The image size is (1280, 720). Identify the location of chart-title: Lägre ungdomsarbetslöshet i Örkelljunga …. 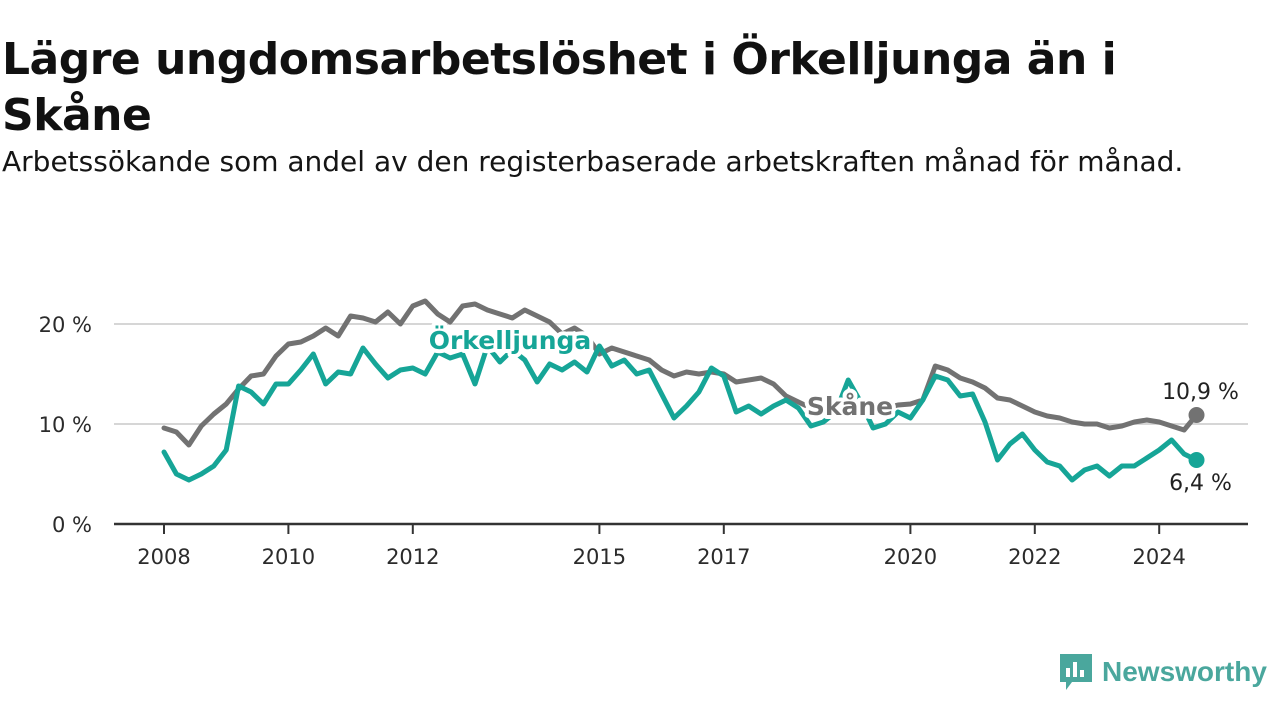
(559, 87).